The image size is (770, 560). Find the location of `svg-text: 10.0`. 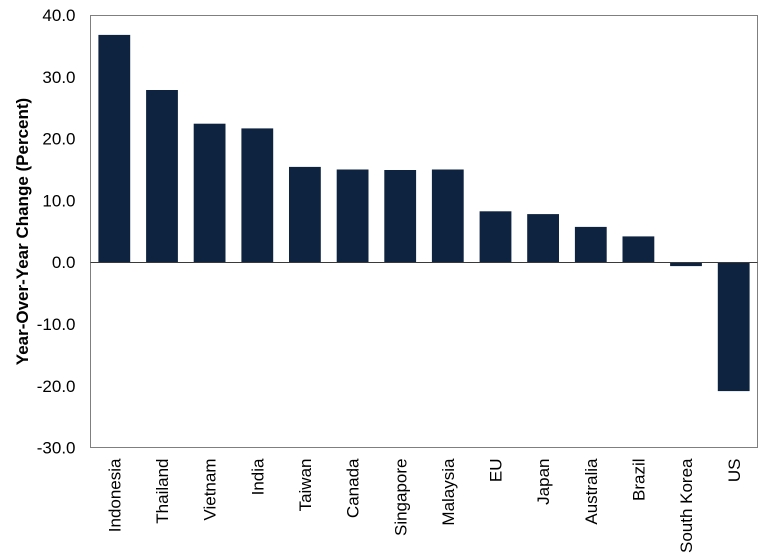

svg-text: 10.0 is located at coordinates (58, 201).